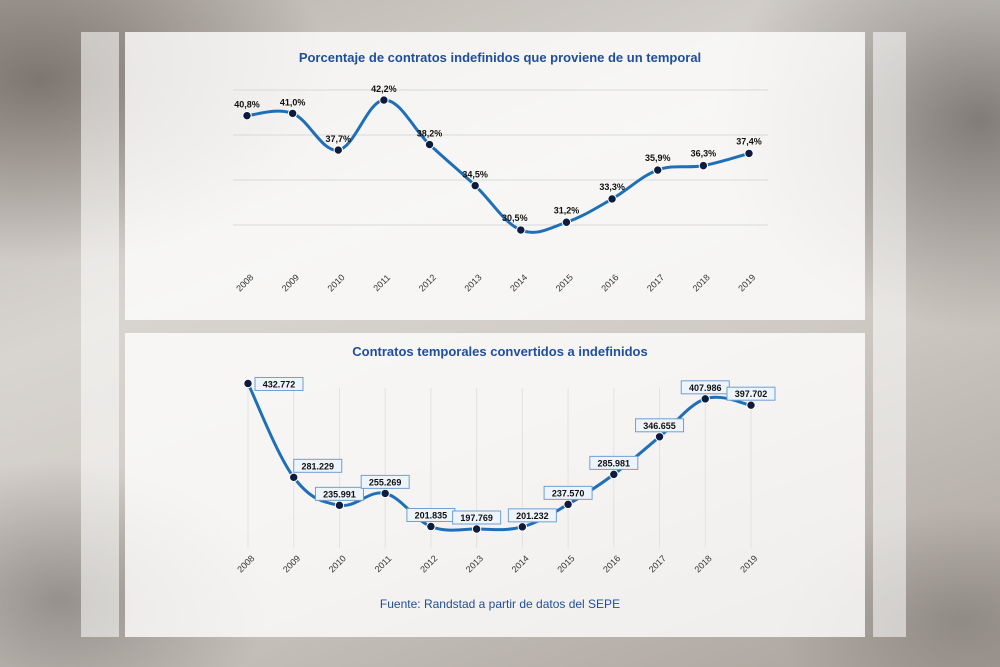  Describe the element at coordinates (611, 563) in the screenshot. I see `x-tick-label: 2016` at that location.